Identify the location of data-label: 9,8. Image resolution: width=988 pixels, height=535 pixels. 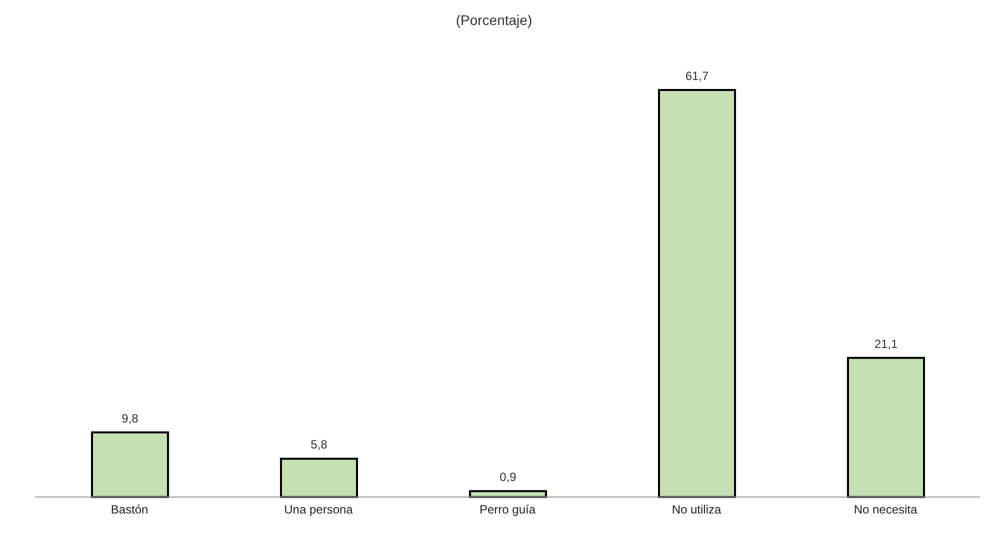
(130, 418).